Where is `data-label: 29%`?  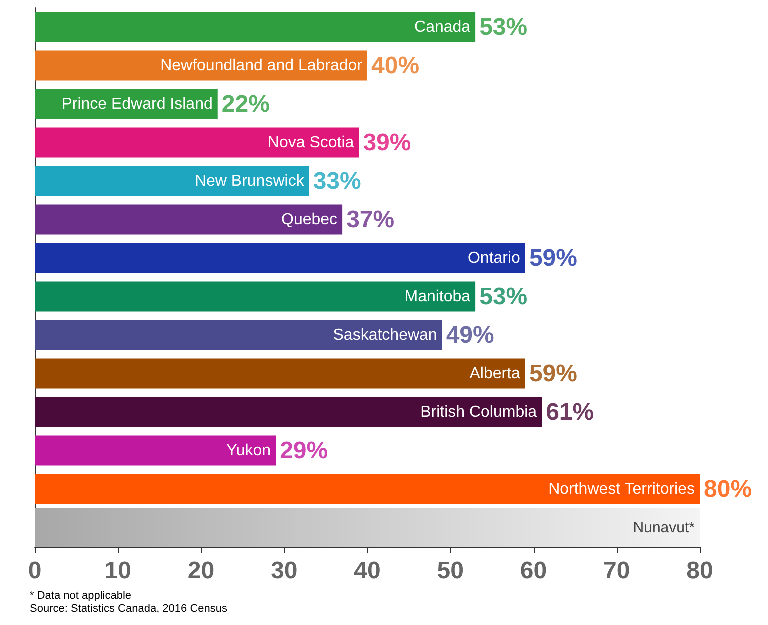 data-label: 29% is located at coordinates (304, 450).